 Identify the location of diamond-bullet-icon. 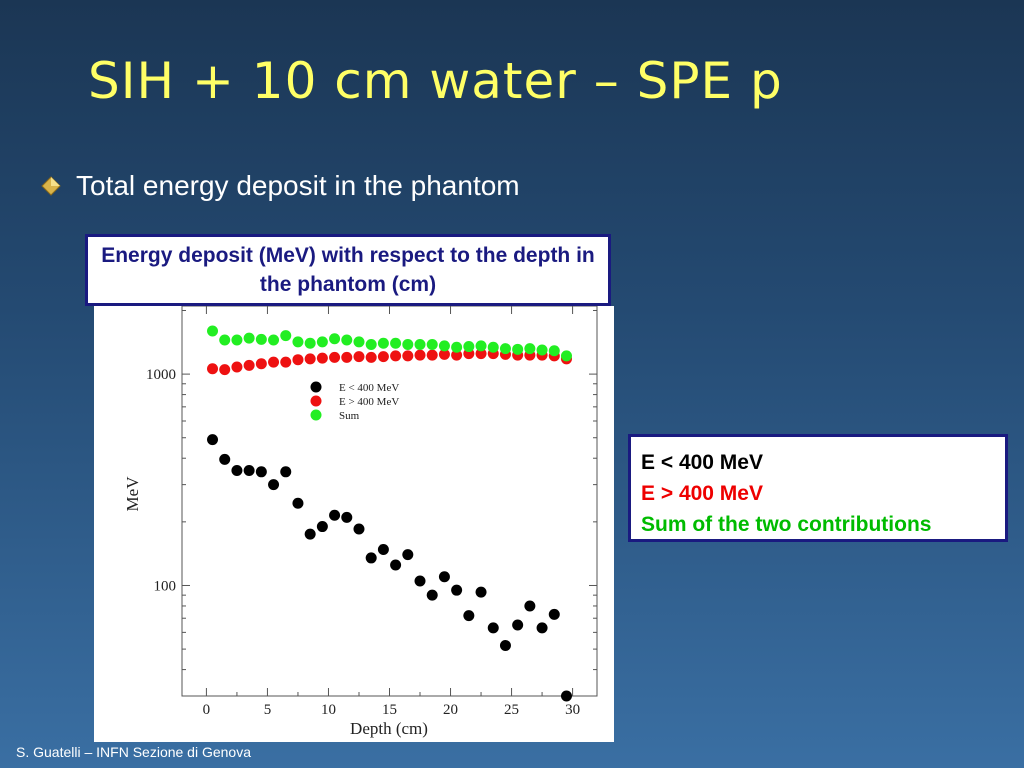
(51, 186).